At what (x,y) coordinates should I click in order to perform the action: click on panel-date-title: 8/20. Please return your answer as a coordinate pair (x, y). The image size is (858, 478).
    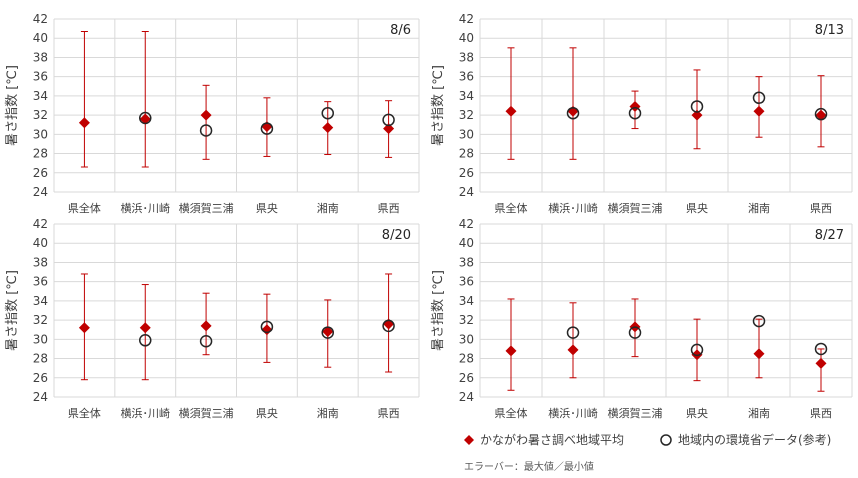
    Looking at the image, I should click on (396, 235).